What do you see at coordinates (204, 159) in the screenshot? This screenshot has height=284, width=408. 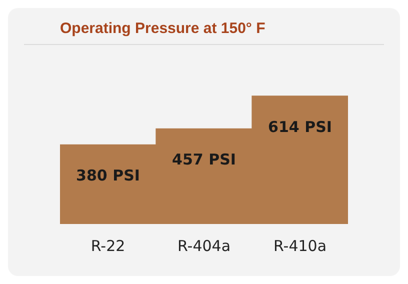 I see `data-label: 457 PSI` at bounding box center [204, 159].